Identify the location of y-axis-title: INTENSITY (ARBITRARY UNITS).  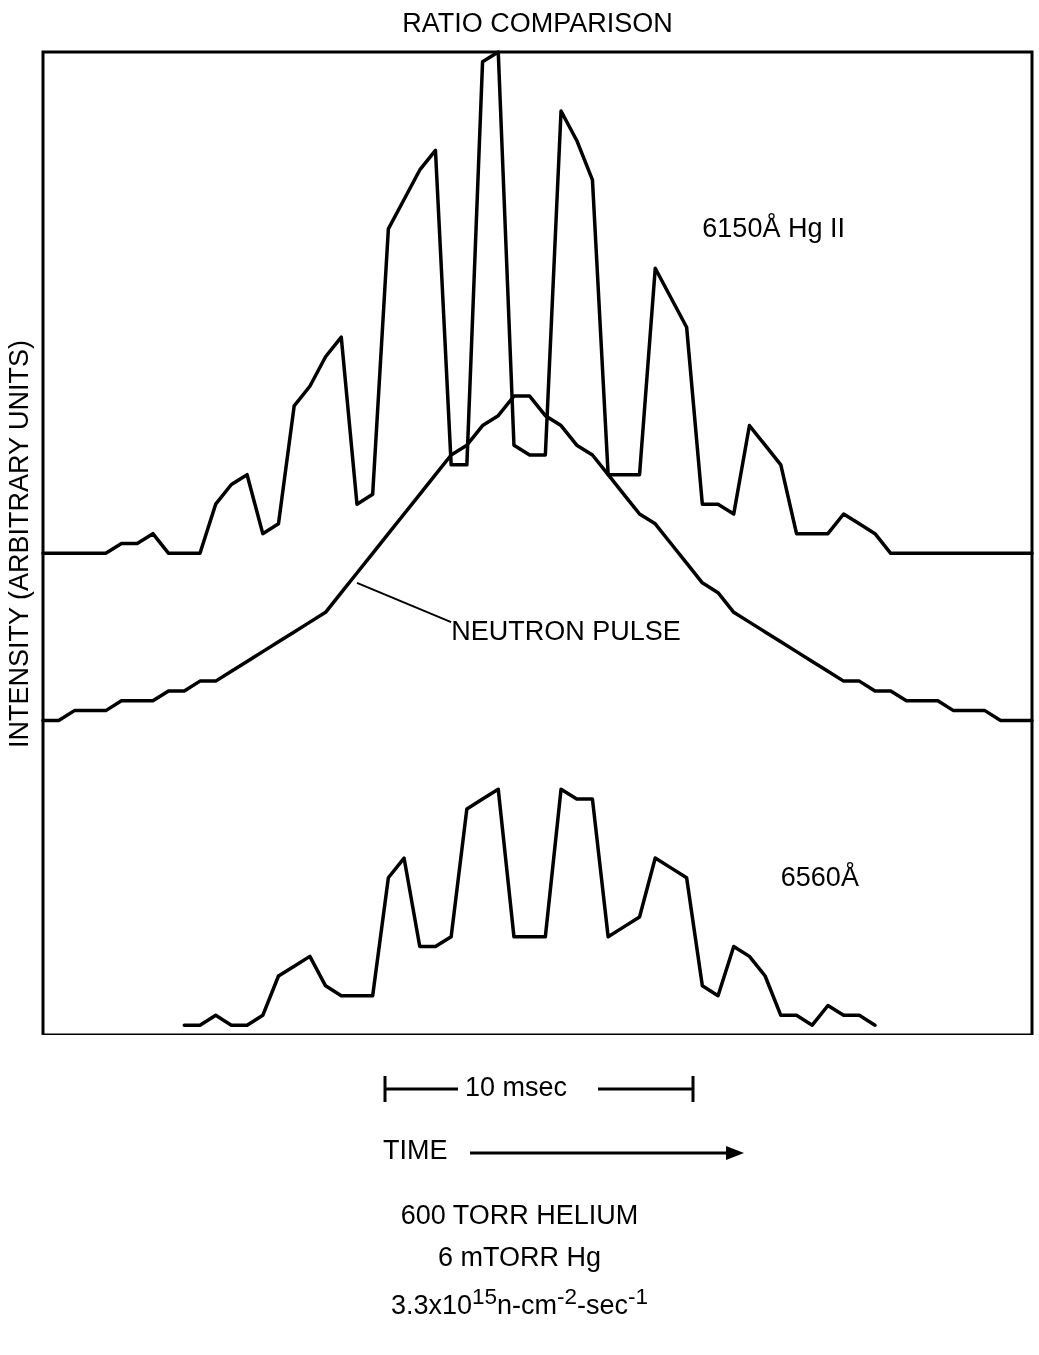
(18, 544).